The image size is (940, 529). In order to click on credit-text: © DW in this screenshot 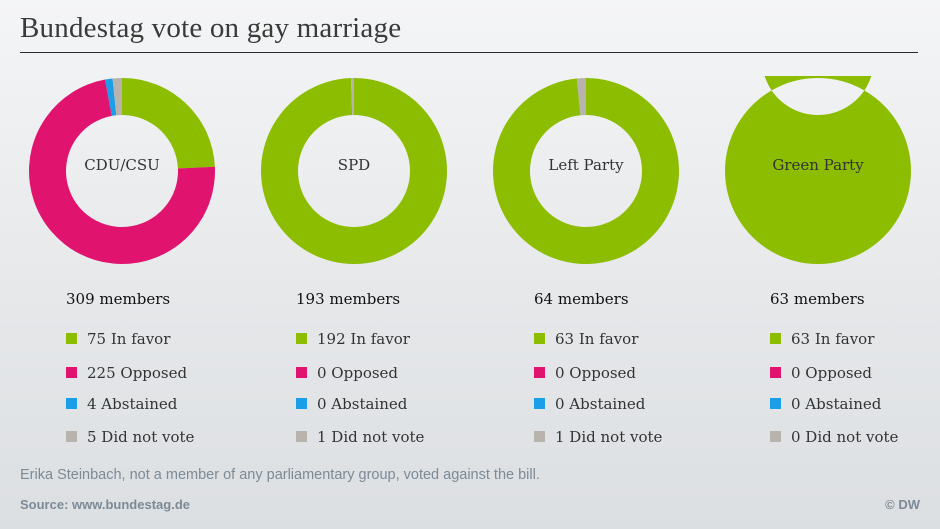, I will do `click(902, 504)`.